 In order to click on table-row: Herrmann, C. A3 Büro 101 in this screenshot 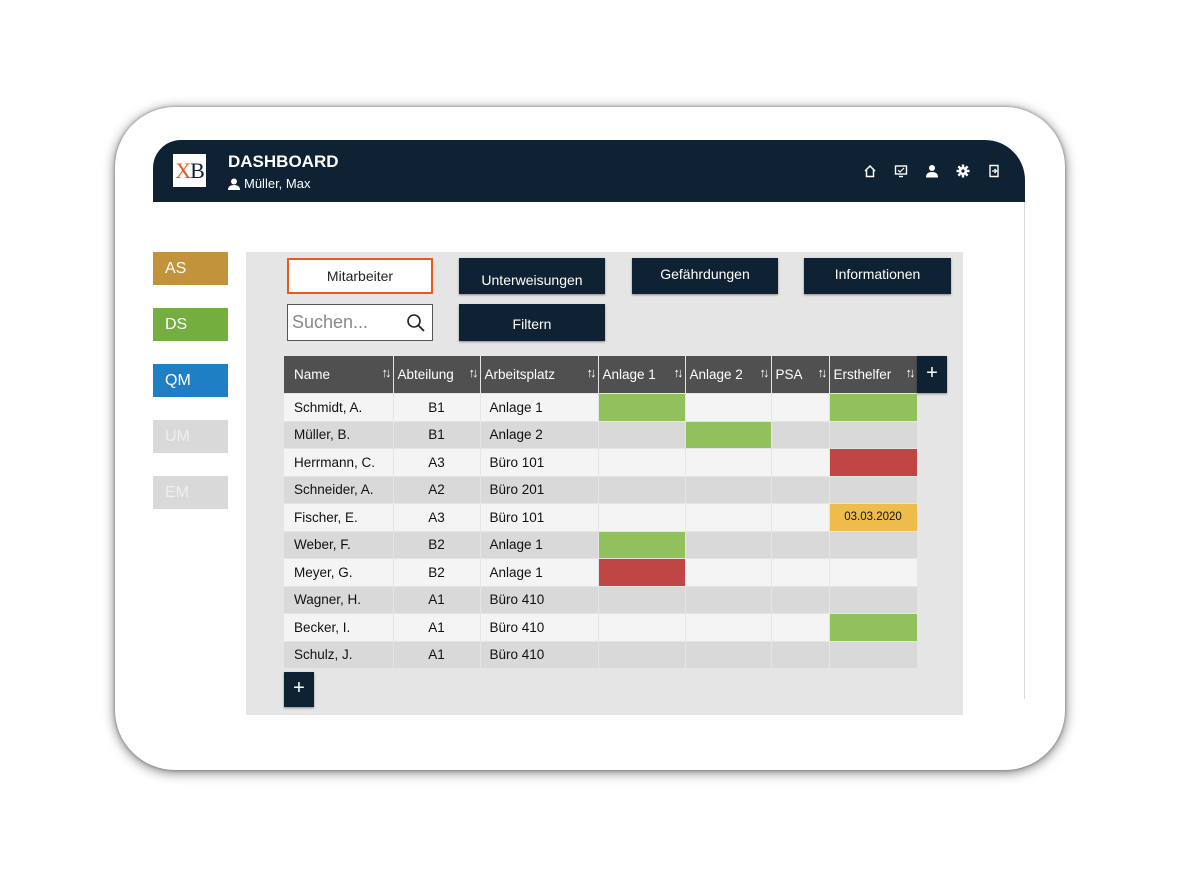, I will do `click(601, 462)`.